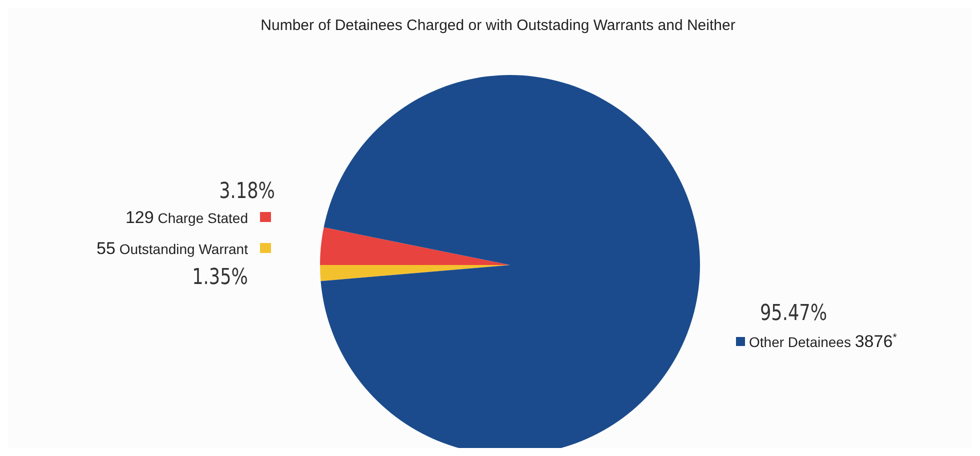 Image resolution: width=980 pixels, height=456 pixels. I want to click on data-label: 3.18%, so click(247, 191).